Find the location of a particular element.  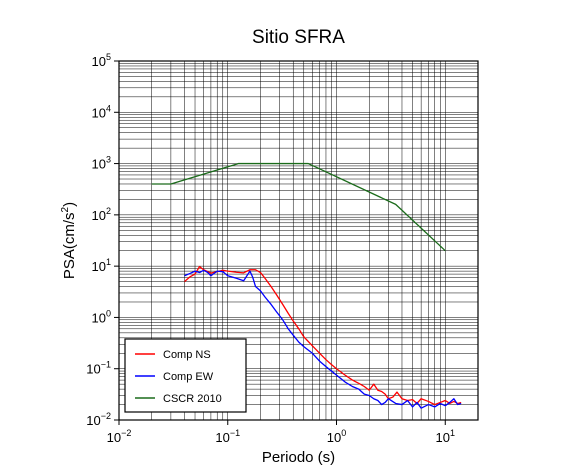

y-tick-label: 10² is located at coordinates (101, 214).